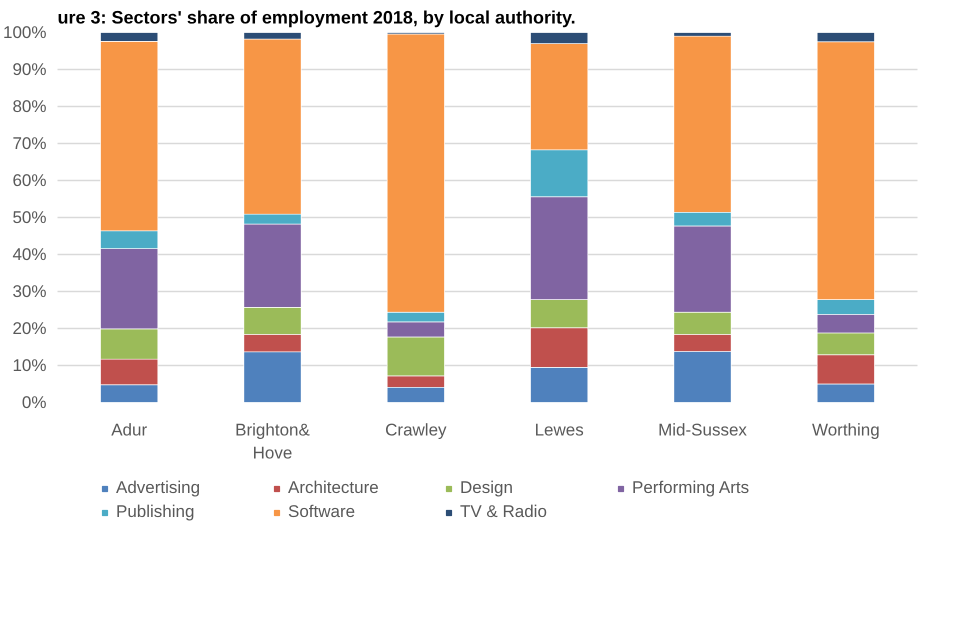 The width and height of the screenshot is (956, 619). What do you see at coordinates (25, 32) in the screenshot?
I see `y-tick-label: 100%` at bounding box center [25, 32].